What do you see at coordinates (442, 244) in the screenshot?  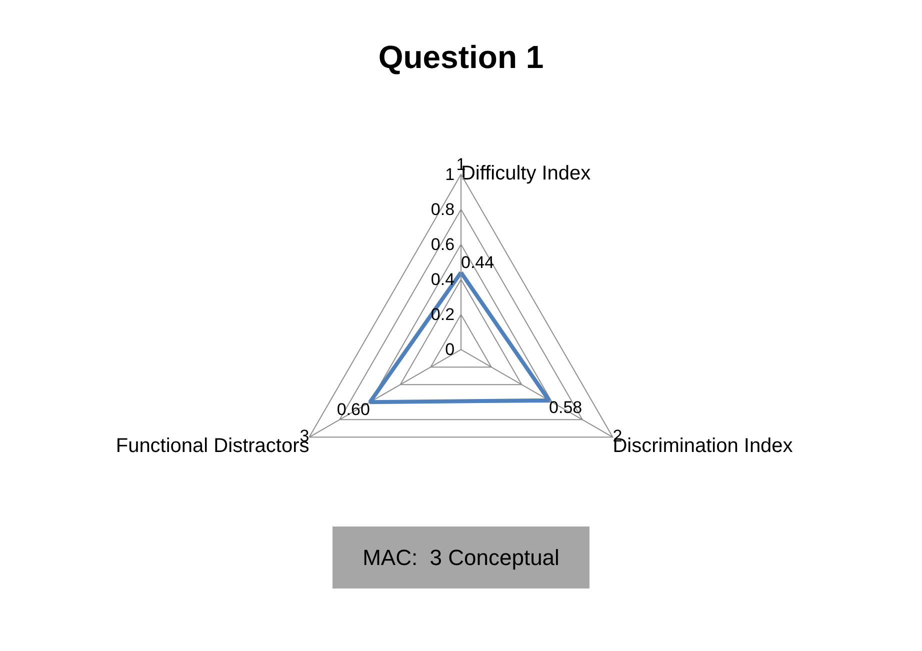 I see `y-tick-label: 0.6` at bounding box center [442, 244].